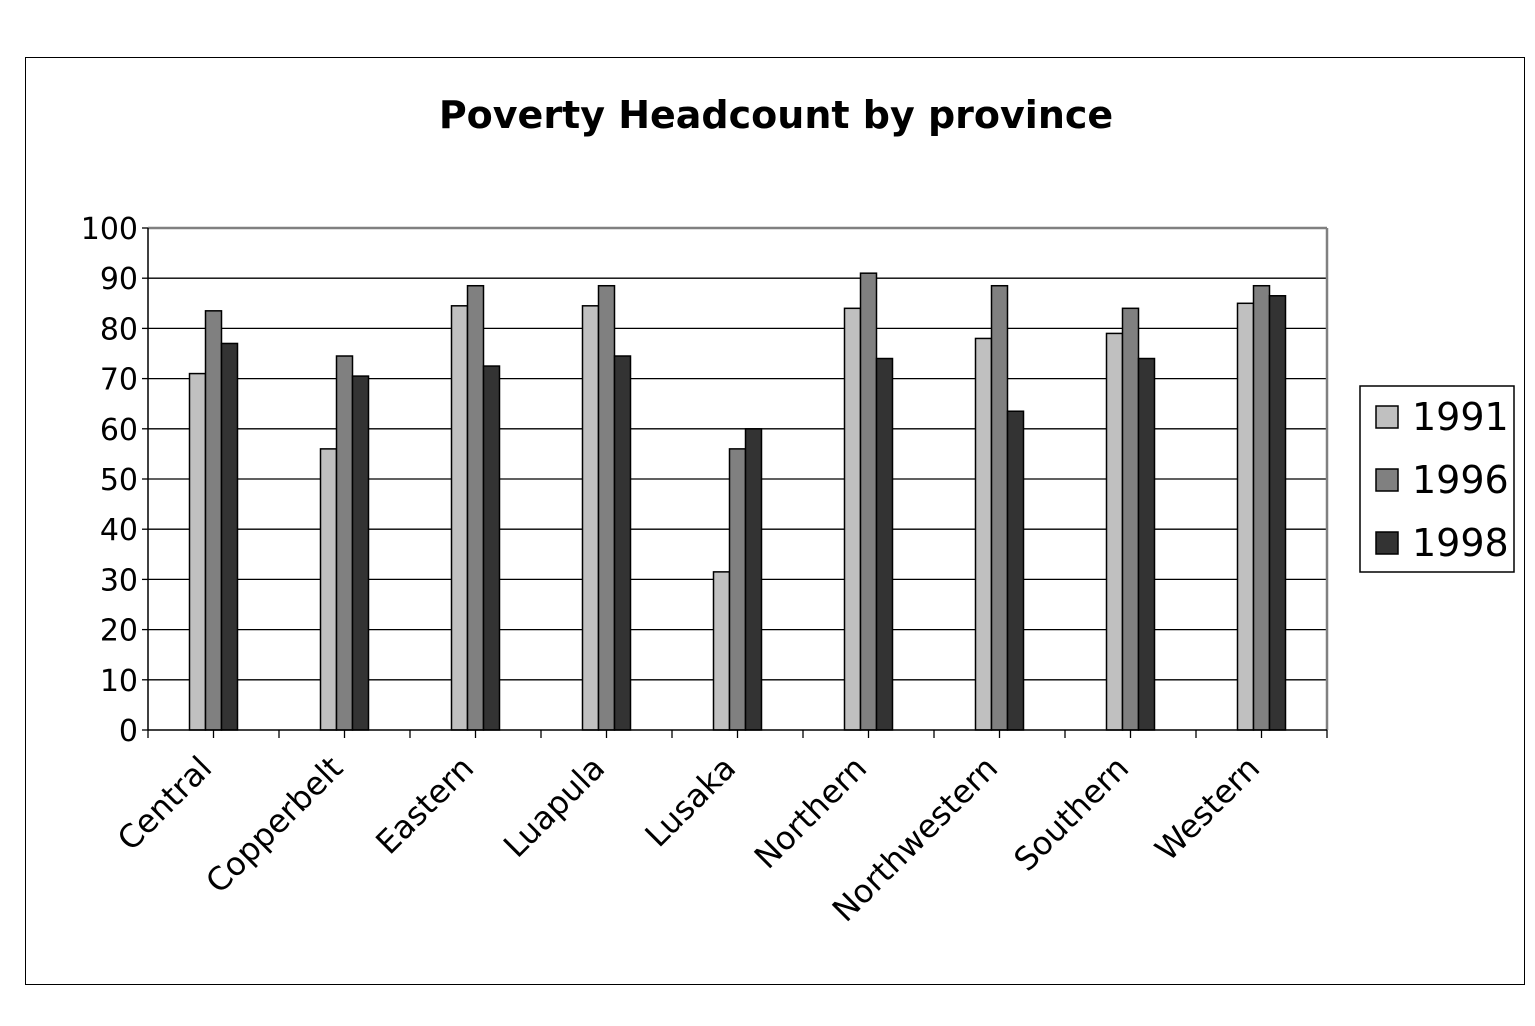 The image size is (1535, 1026). I want to click on legend-label-1998: 1998, so click(1460, 543).